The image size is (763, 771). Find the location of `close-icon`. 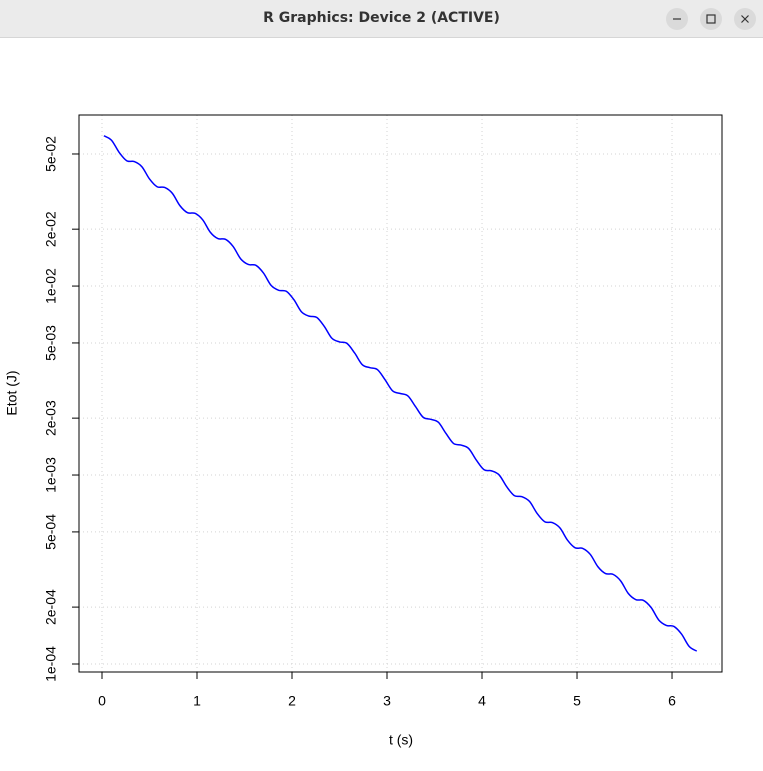

close-icon is located at coordinates (745, 19).